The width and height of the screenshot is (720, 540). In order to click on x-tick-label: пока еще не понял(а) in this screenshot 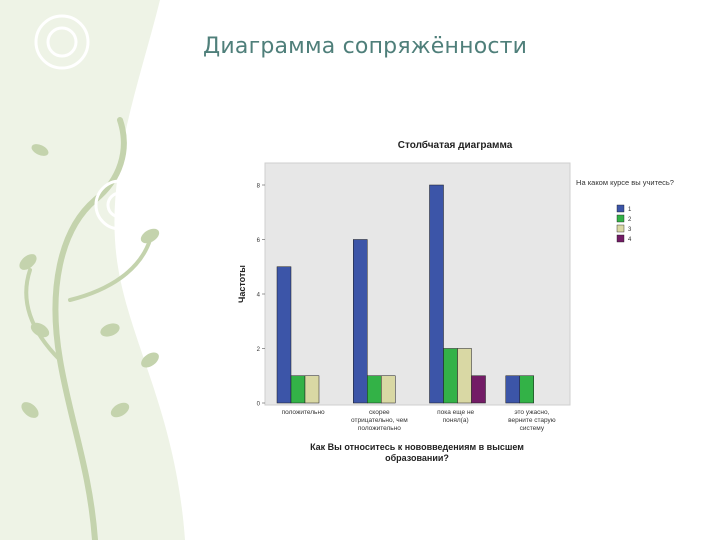, I will do `click(455, 416)`.